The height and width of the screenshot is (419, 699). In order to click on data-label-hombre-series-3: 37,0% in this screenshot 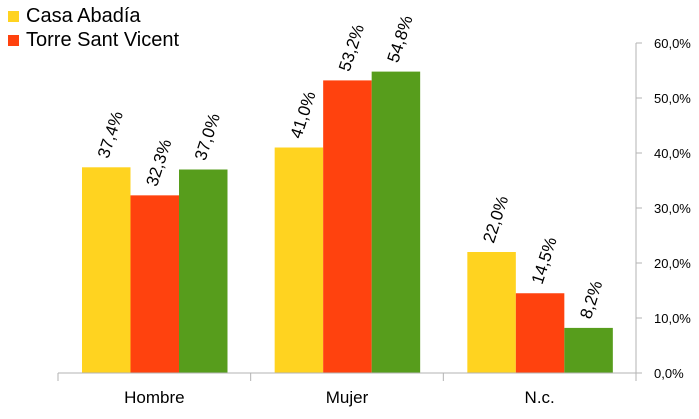, I will do `click(207, 137)`.